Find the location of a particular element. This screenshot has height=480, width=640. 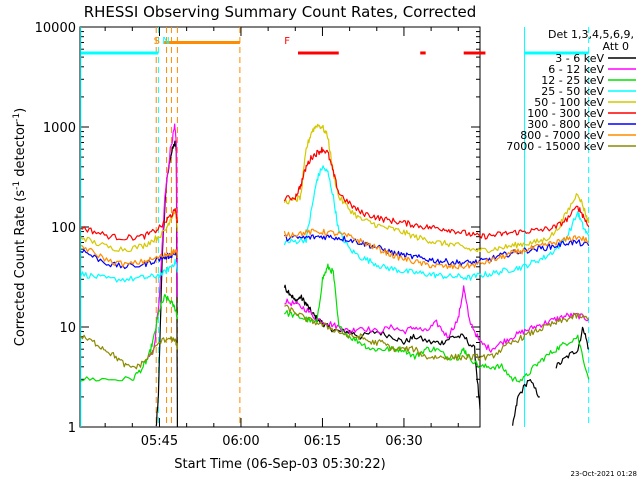

flag-label-s: S is located at coordinates (157, 41).